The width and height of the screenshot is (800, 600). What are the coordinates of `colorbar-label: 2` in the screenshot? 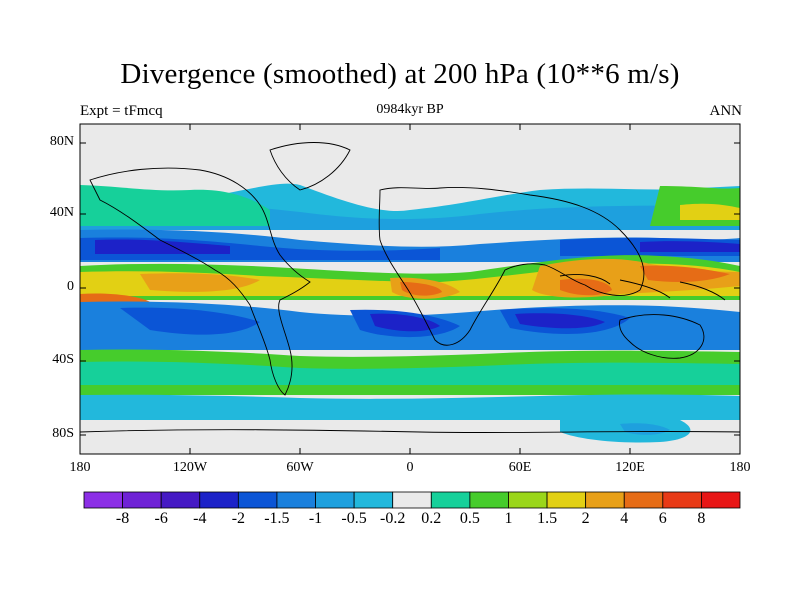 It's located at (585, 518).